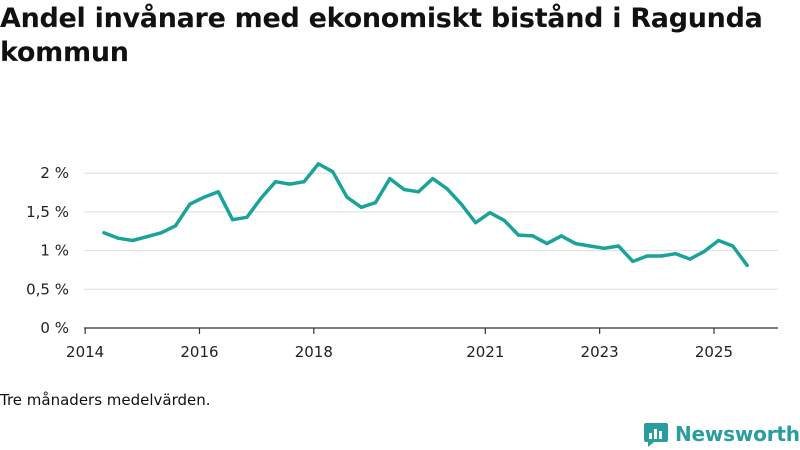 The height and width of the screenshot is (450, 800). What do you see at coordinates (47, 212) in the screenshot?
I see `y-tick-label: 1,5 %` at bounding box center [47, 212].